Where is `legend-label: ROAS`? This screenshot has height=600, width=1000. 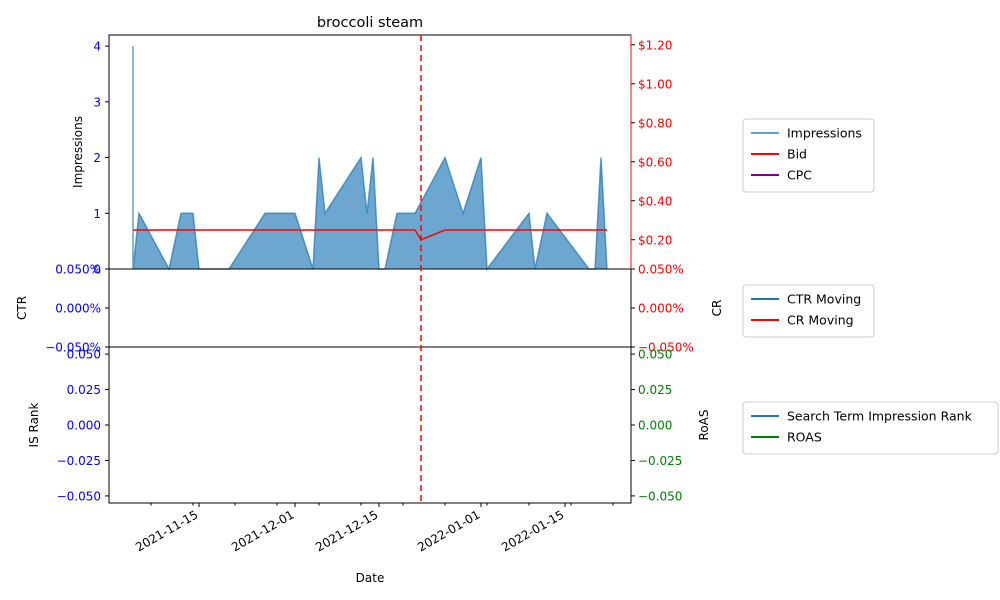 legend-label: ROAS is located at coordinates (804, 437).